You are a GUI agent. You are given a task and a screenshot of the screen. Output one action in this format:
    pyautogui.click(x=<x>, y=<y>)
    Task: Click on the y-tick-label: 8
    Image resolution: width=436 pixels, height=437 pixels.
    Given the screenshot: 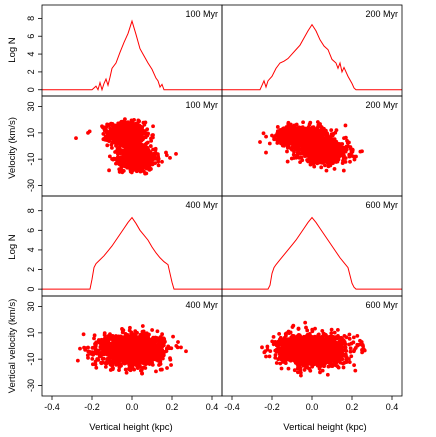 What is the action you would take?
    pyautogui.click(x=31, y=210)
    